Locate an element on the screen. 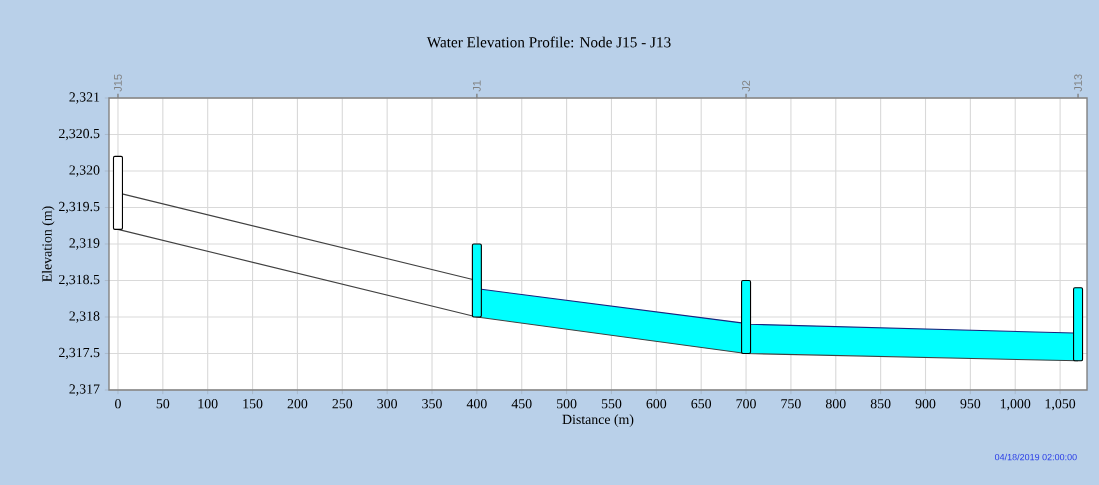  text: J2 is located at coordinates (746, 86).